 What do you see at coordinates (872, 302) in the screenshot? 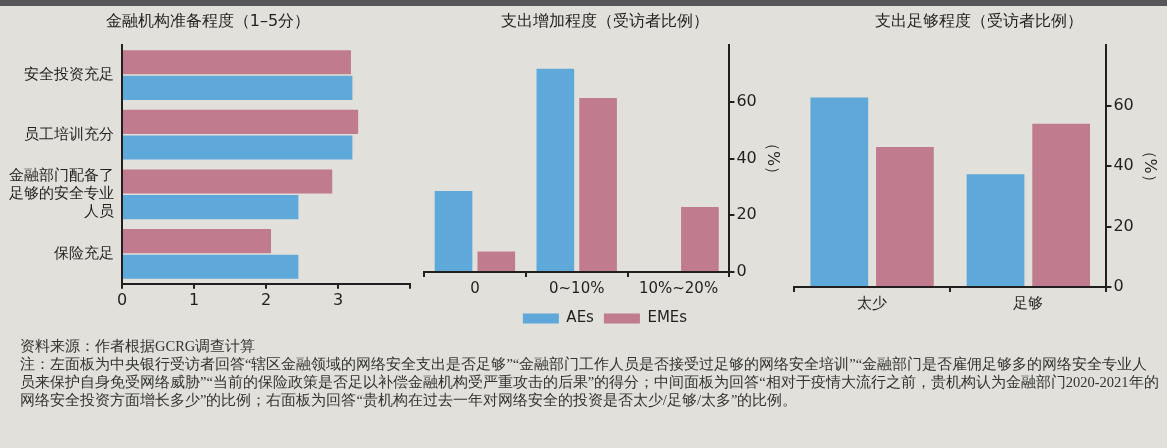
I see `x-tick-label: 太少` at bounding box center [872, 302].